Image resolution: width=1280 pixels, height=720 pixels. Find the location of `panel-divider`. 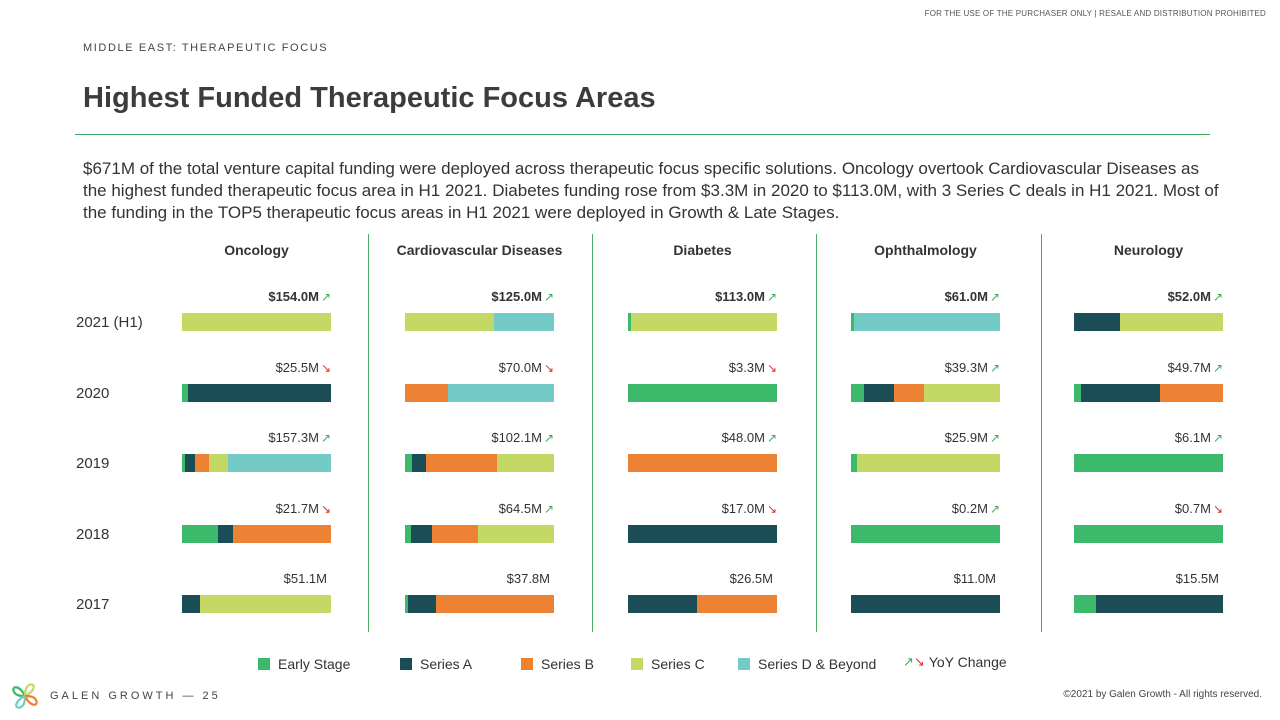

panel-divider is located at coordinates (592, 433).